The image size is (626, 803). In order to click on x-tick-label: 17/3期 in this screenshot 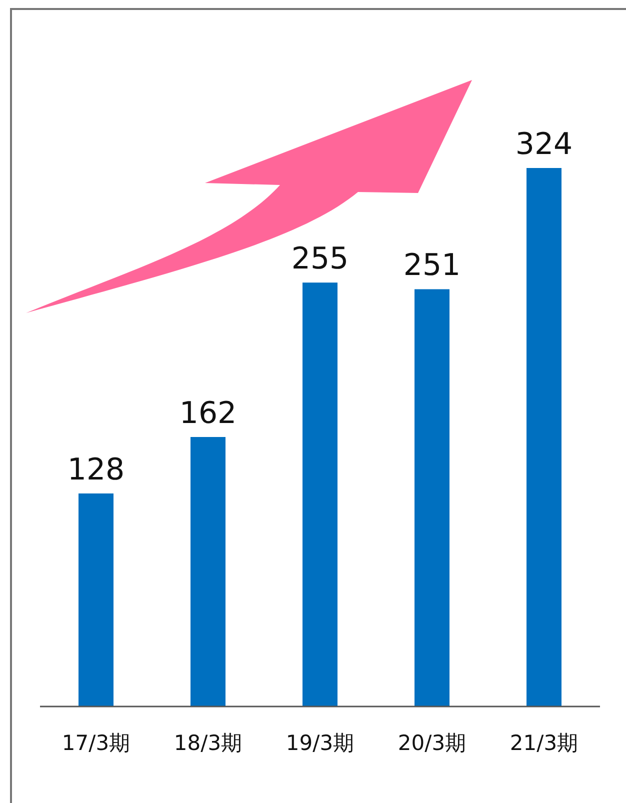, I will do `click(96, 743)`.